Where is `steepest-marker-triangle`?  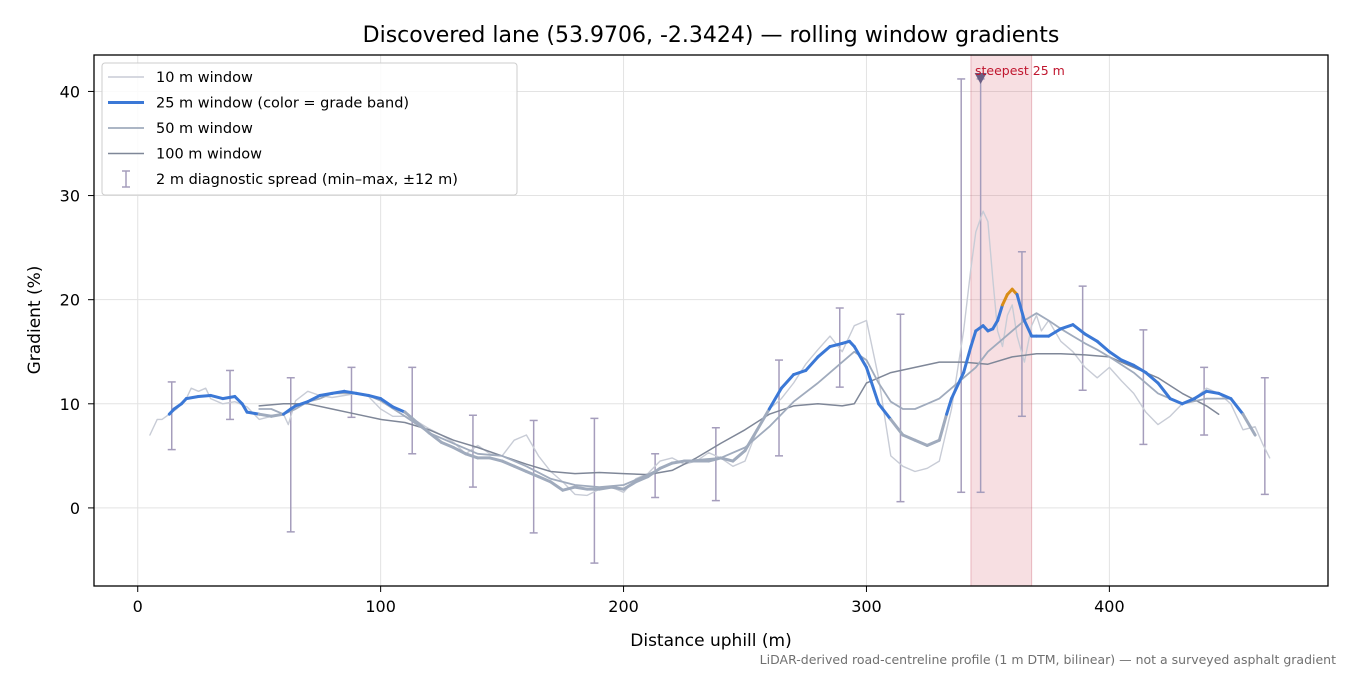 steepest-marker-triangle is located at coordinates (980, 78).